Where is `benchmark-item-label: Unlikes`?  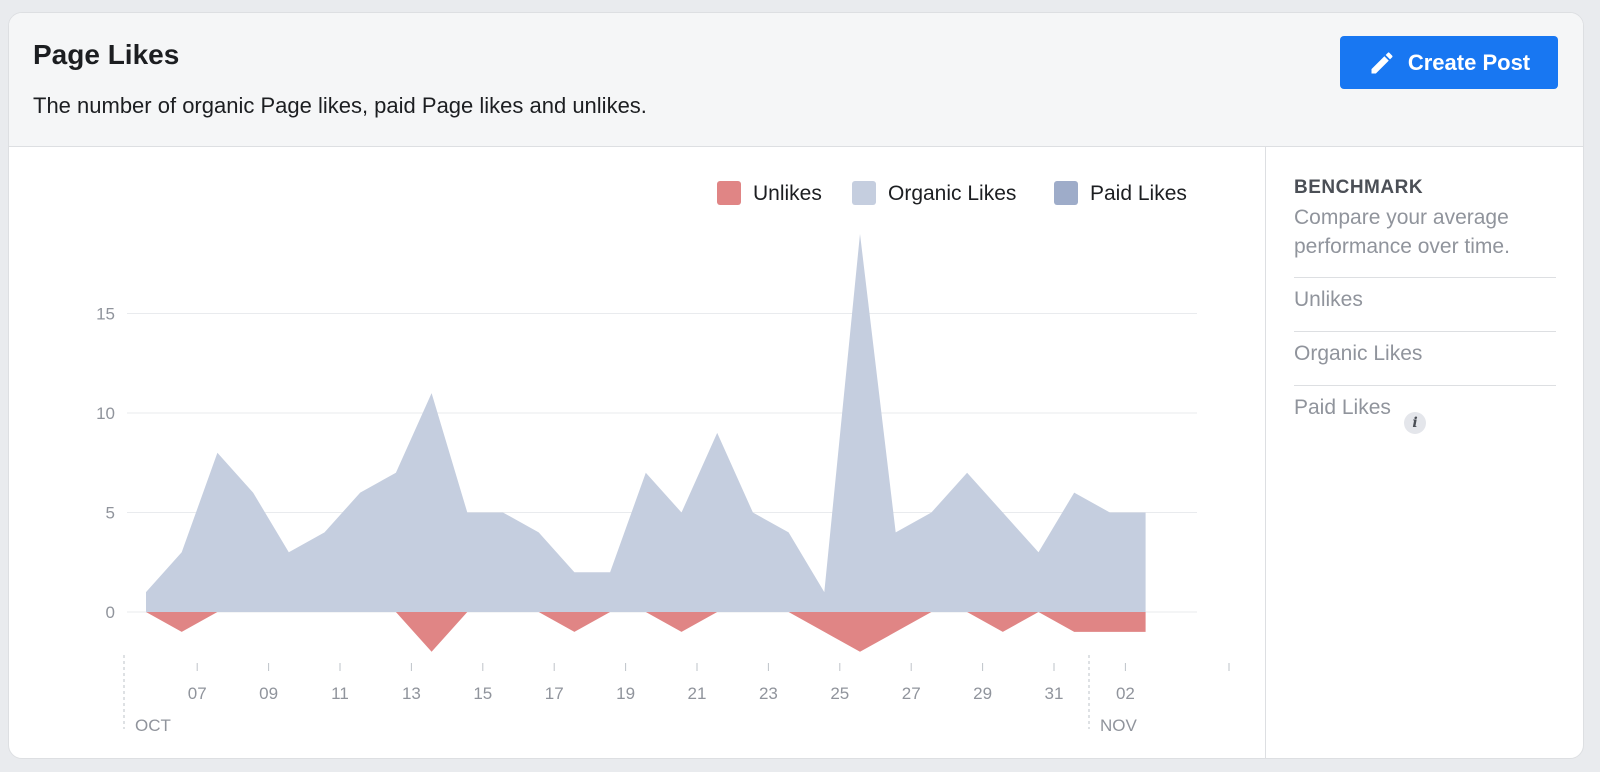
benchmark-item-label: Unlikes is located at coordinates (1328, 299).